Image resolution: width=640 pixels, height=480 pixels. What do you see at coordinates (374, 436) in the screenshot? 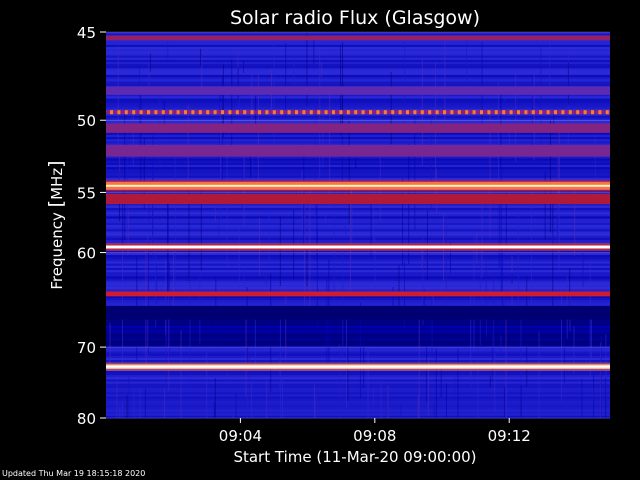
I see `x-tick-label: 09:08` at bounding box center [374, 436].